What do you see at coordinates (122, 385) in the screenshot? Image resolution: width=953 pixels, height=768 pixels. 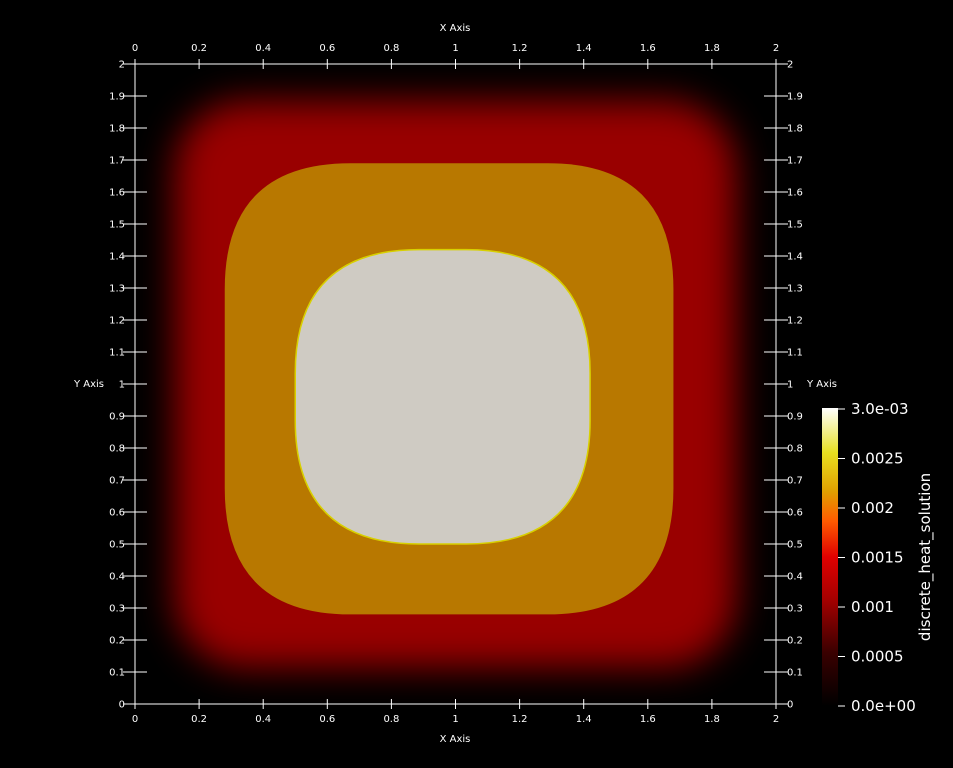 I see `y-tick-label-left: 1` at bounding box center [122, 385].